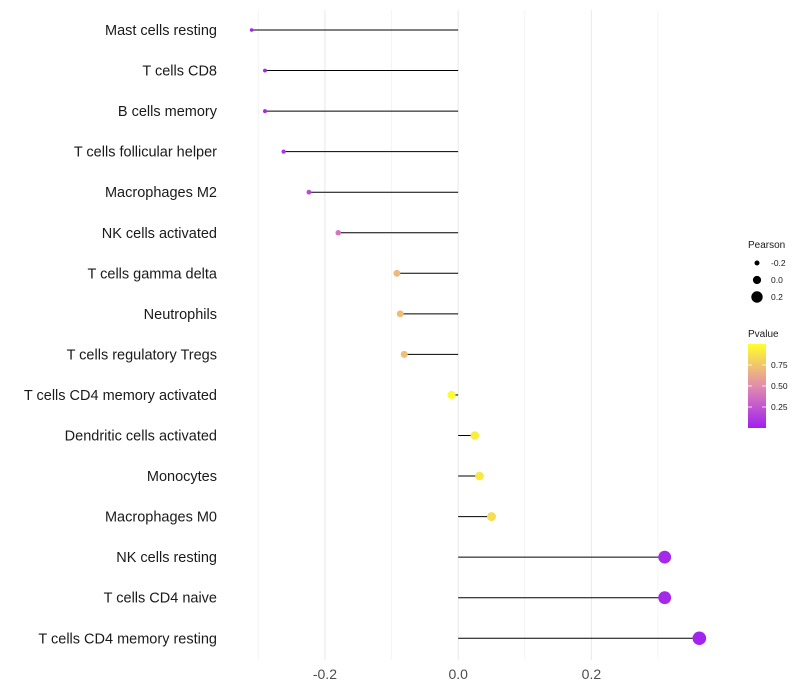 Image resolution: width=800 pixels, height=700 pixels. Describe the element at coordinates (166, 558) in the screenshot. I see `category-label: NK cells resting` at that location.